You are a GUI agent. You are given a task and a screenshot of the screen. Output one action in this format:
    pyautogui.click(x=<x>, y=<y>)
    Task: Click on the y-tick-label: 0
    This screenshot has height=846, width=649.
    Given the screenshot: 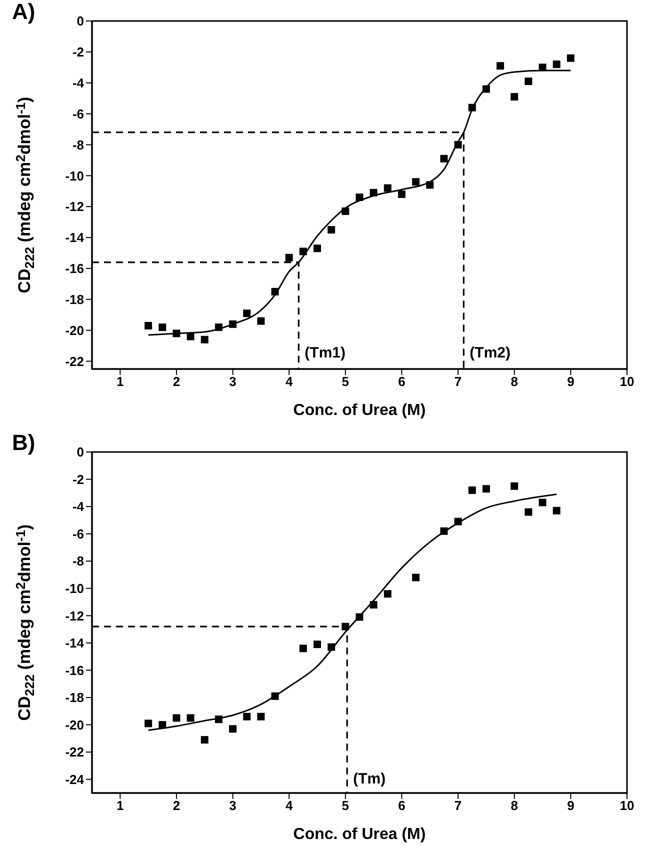 What is the action you would take?
    pyautogui.click(x=80, y=21)
    